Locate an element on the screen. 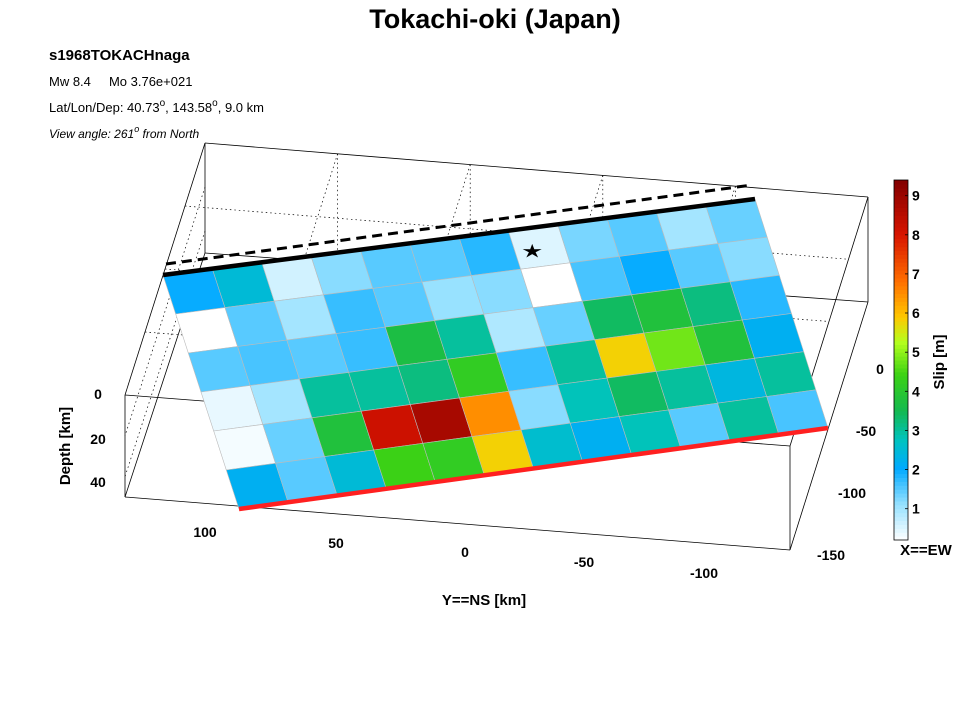 The width and height of the screenshot is (960, 720). event-id: s1968TOKACHnaga is located at coordinates (119, 55).